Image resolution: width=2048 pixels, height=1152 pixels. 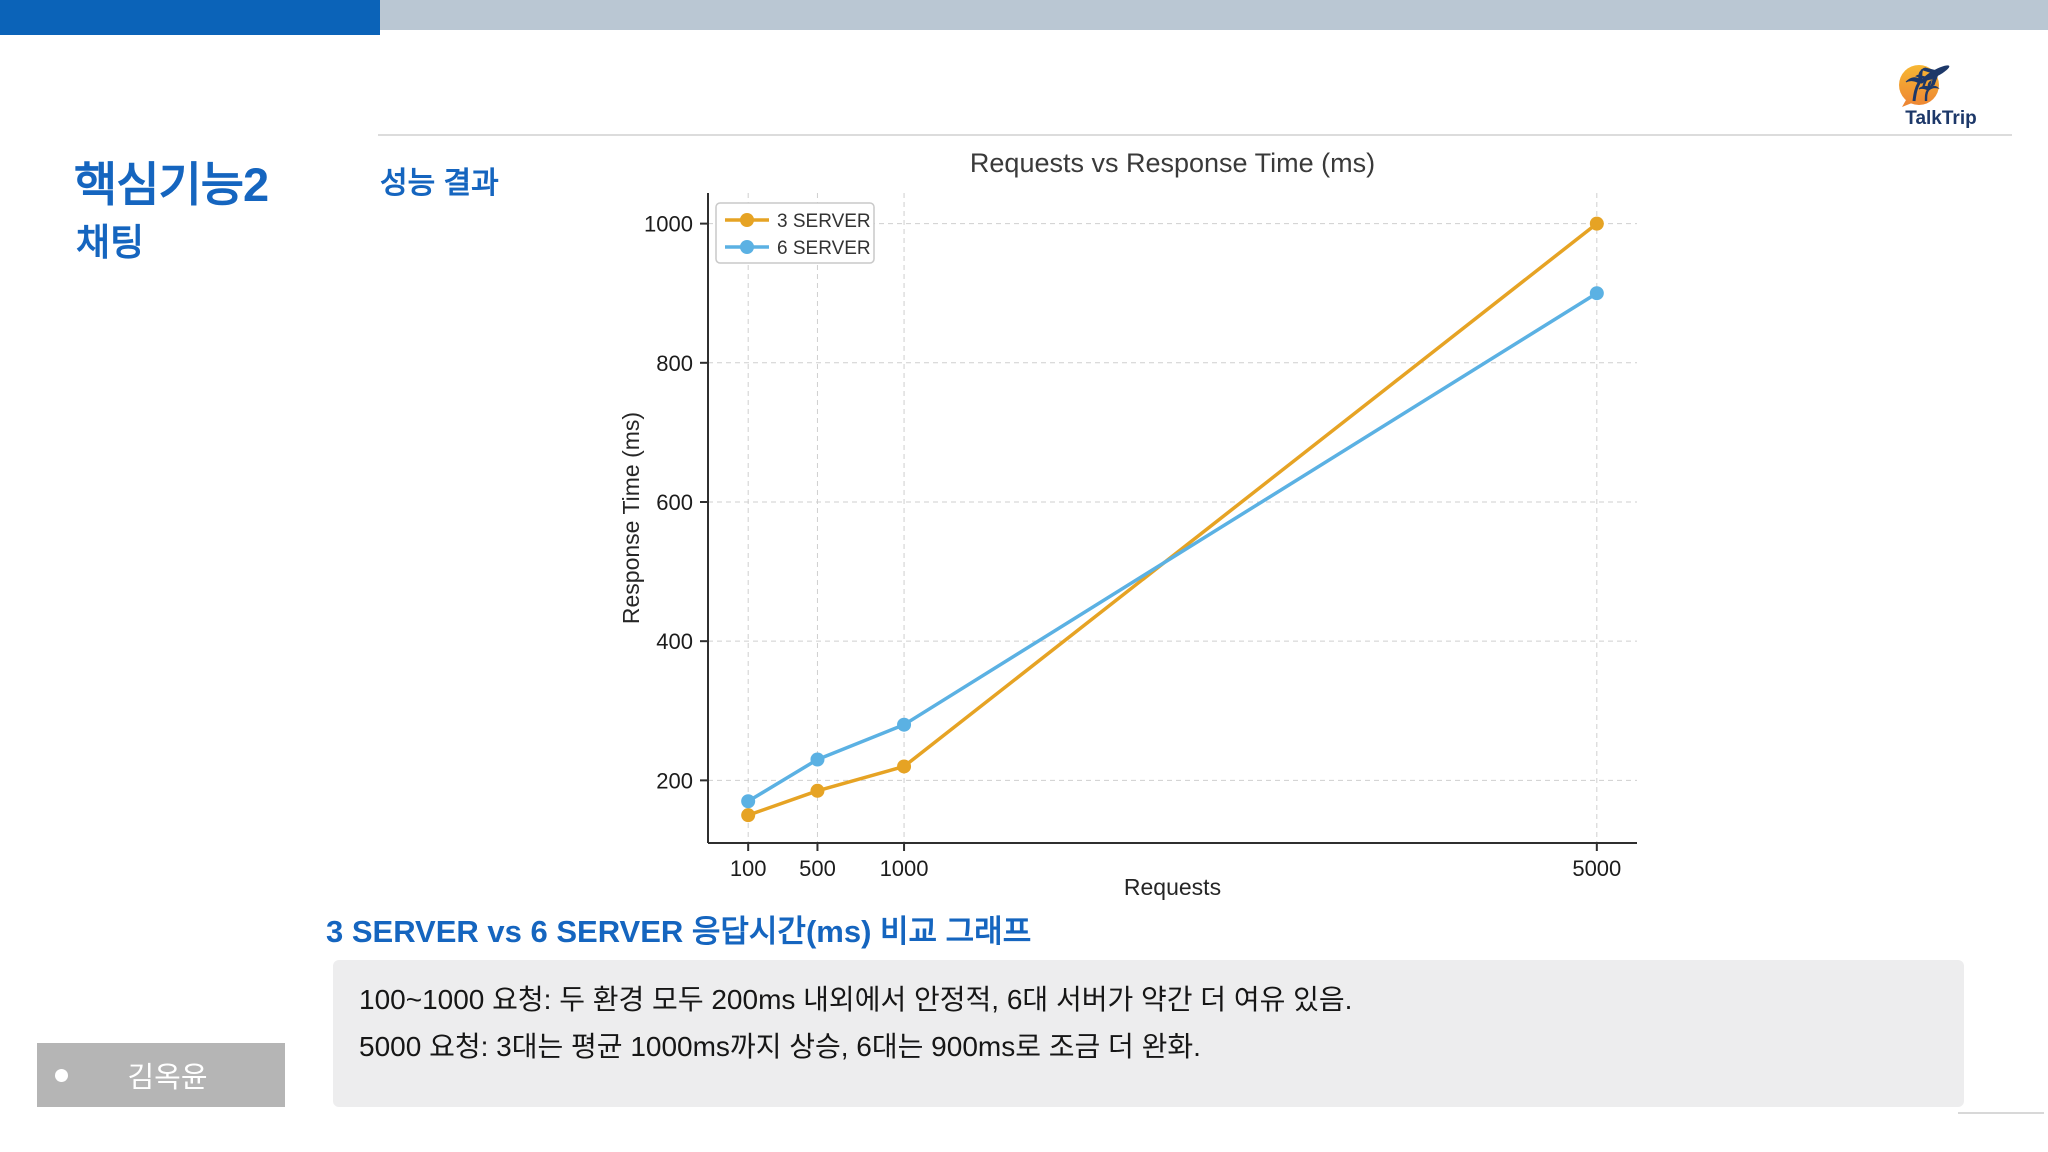 What do you see at coordinates (679, 931) in the screenshot?
I see `chart-caption: 3 SERVER vs 6 SERVER 응답시간(ms) 비교 그래프` at bounding box center [679, 931].